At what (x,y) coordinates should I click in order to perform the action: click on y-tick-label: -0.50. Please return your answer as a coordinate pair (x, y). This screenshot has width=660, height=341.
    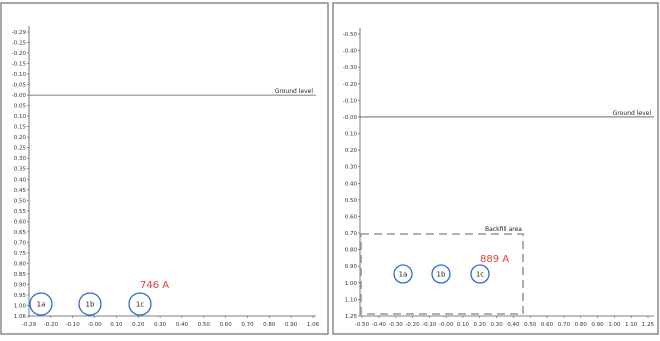
    Looking at the image, I should click on (350, 35).